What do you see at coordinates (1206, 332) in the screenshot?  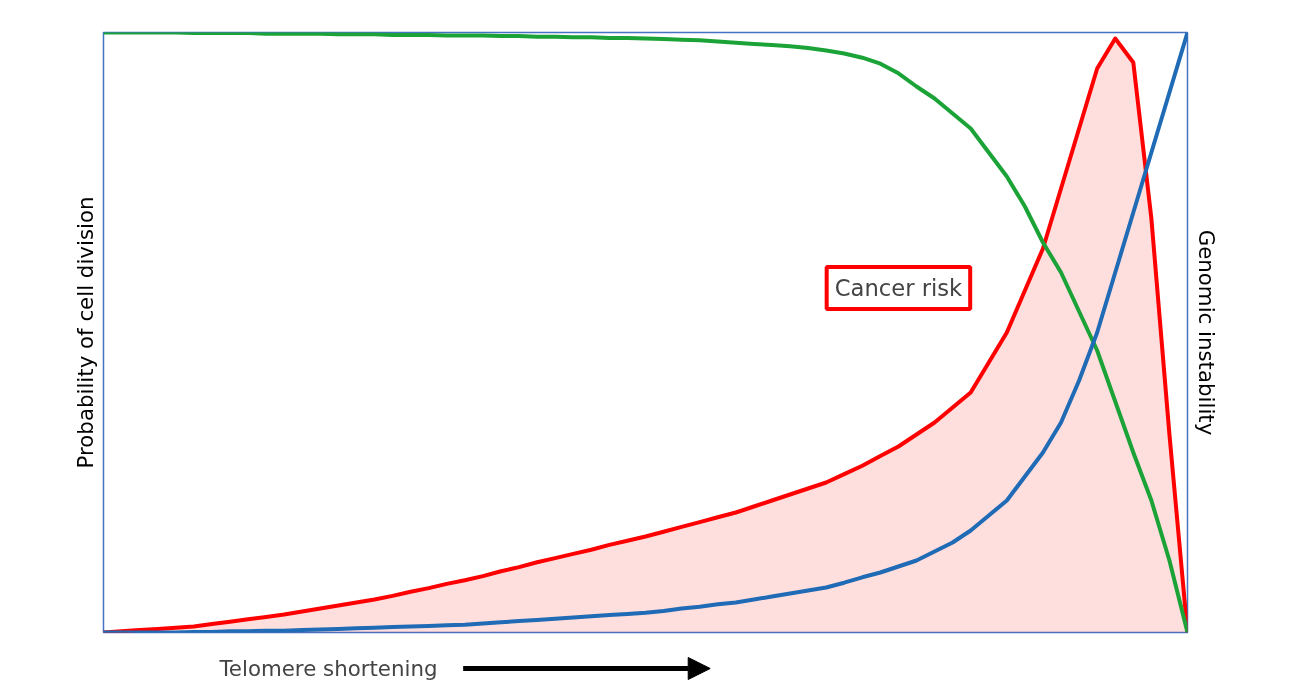 I see `y2-axis-title: Genomic instability` at bounding box center [1206, 332].